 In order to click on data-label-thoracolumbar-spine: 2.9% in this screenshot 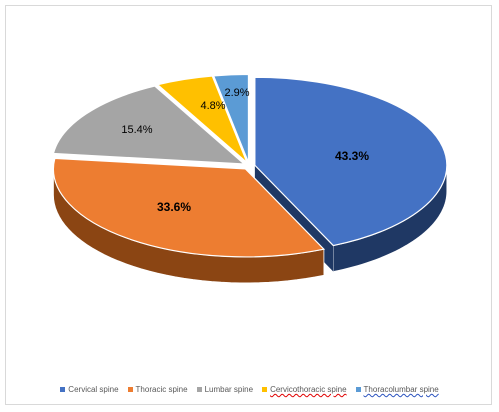, I will do `click(236, 93)`.